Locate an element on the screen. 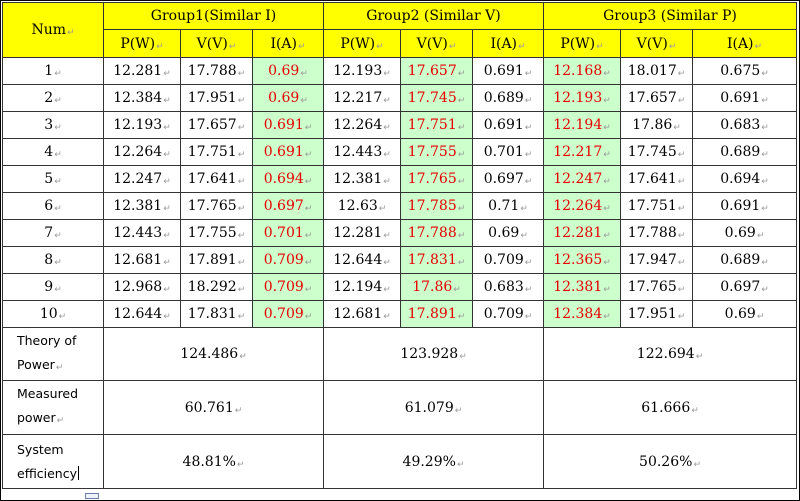 The width and height of the screenshot is (800, 501). value-cell: 0.701↵ is located at coordinates (508, 152).